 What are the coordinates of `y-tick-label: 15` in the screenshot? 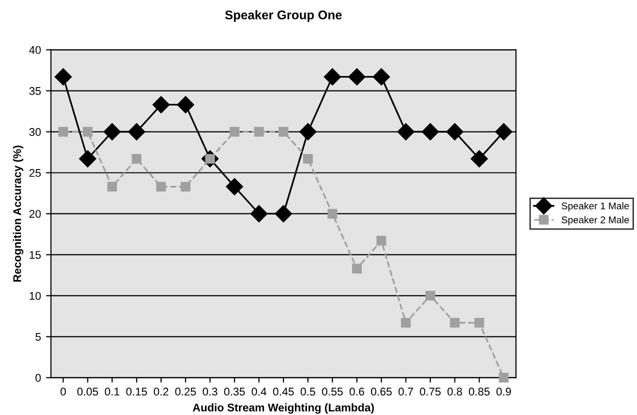 It's located at (35, 255).